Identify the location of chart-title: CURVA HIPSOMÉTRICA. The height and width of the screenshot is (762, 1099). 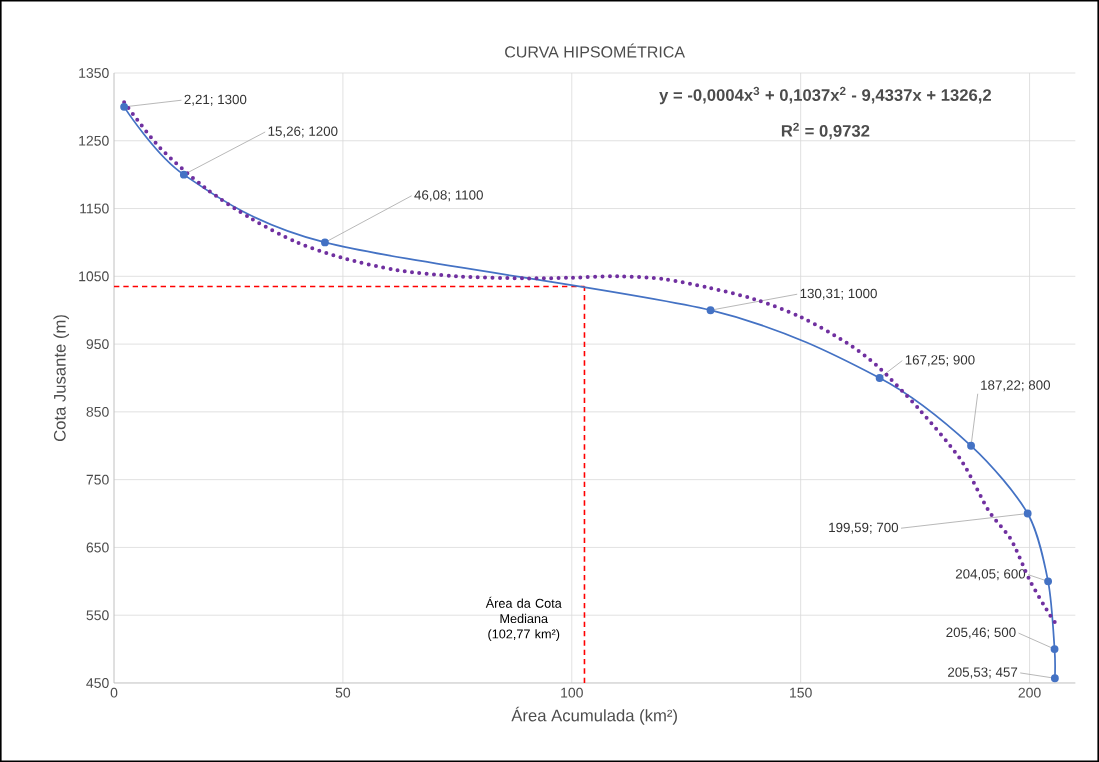
(595, 50).